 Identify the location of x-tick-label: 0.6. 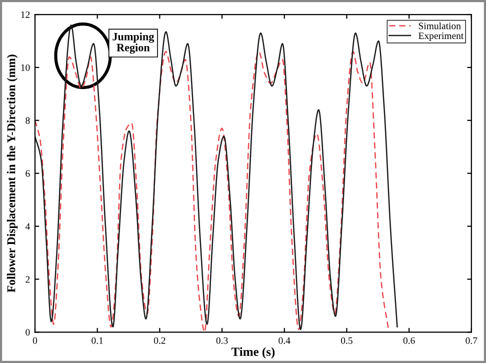
(409, 340).